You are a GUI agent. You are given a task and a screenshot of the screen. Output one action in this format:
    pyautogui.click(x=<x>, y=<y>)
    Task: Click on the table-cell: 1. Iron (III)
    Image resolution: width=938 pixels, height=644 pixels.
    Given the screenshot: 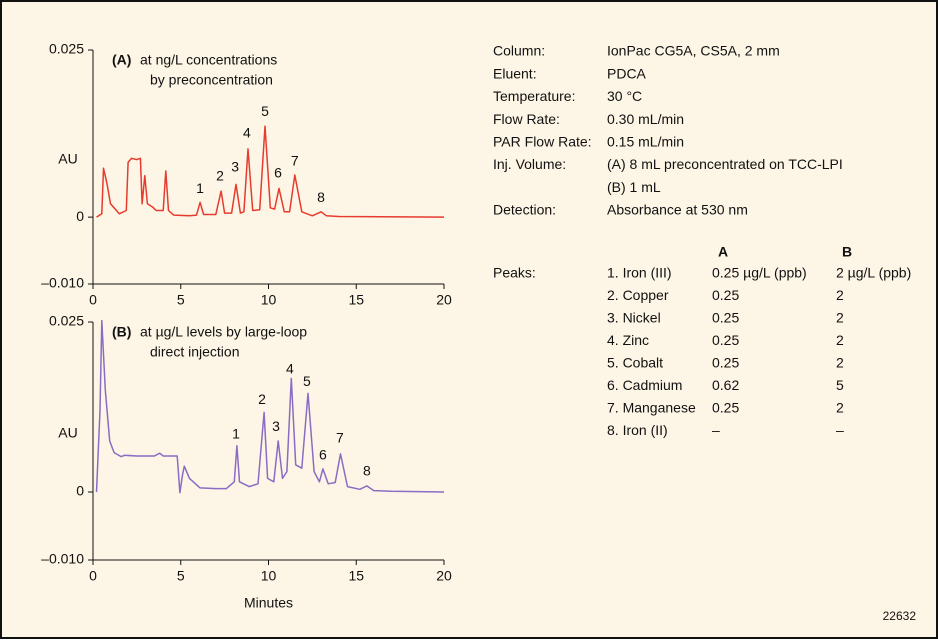 What is the action you would take?
    pyautogui.click(x=639, y=273)
    